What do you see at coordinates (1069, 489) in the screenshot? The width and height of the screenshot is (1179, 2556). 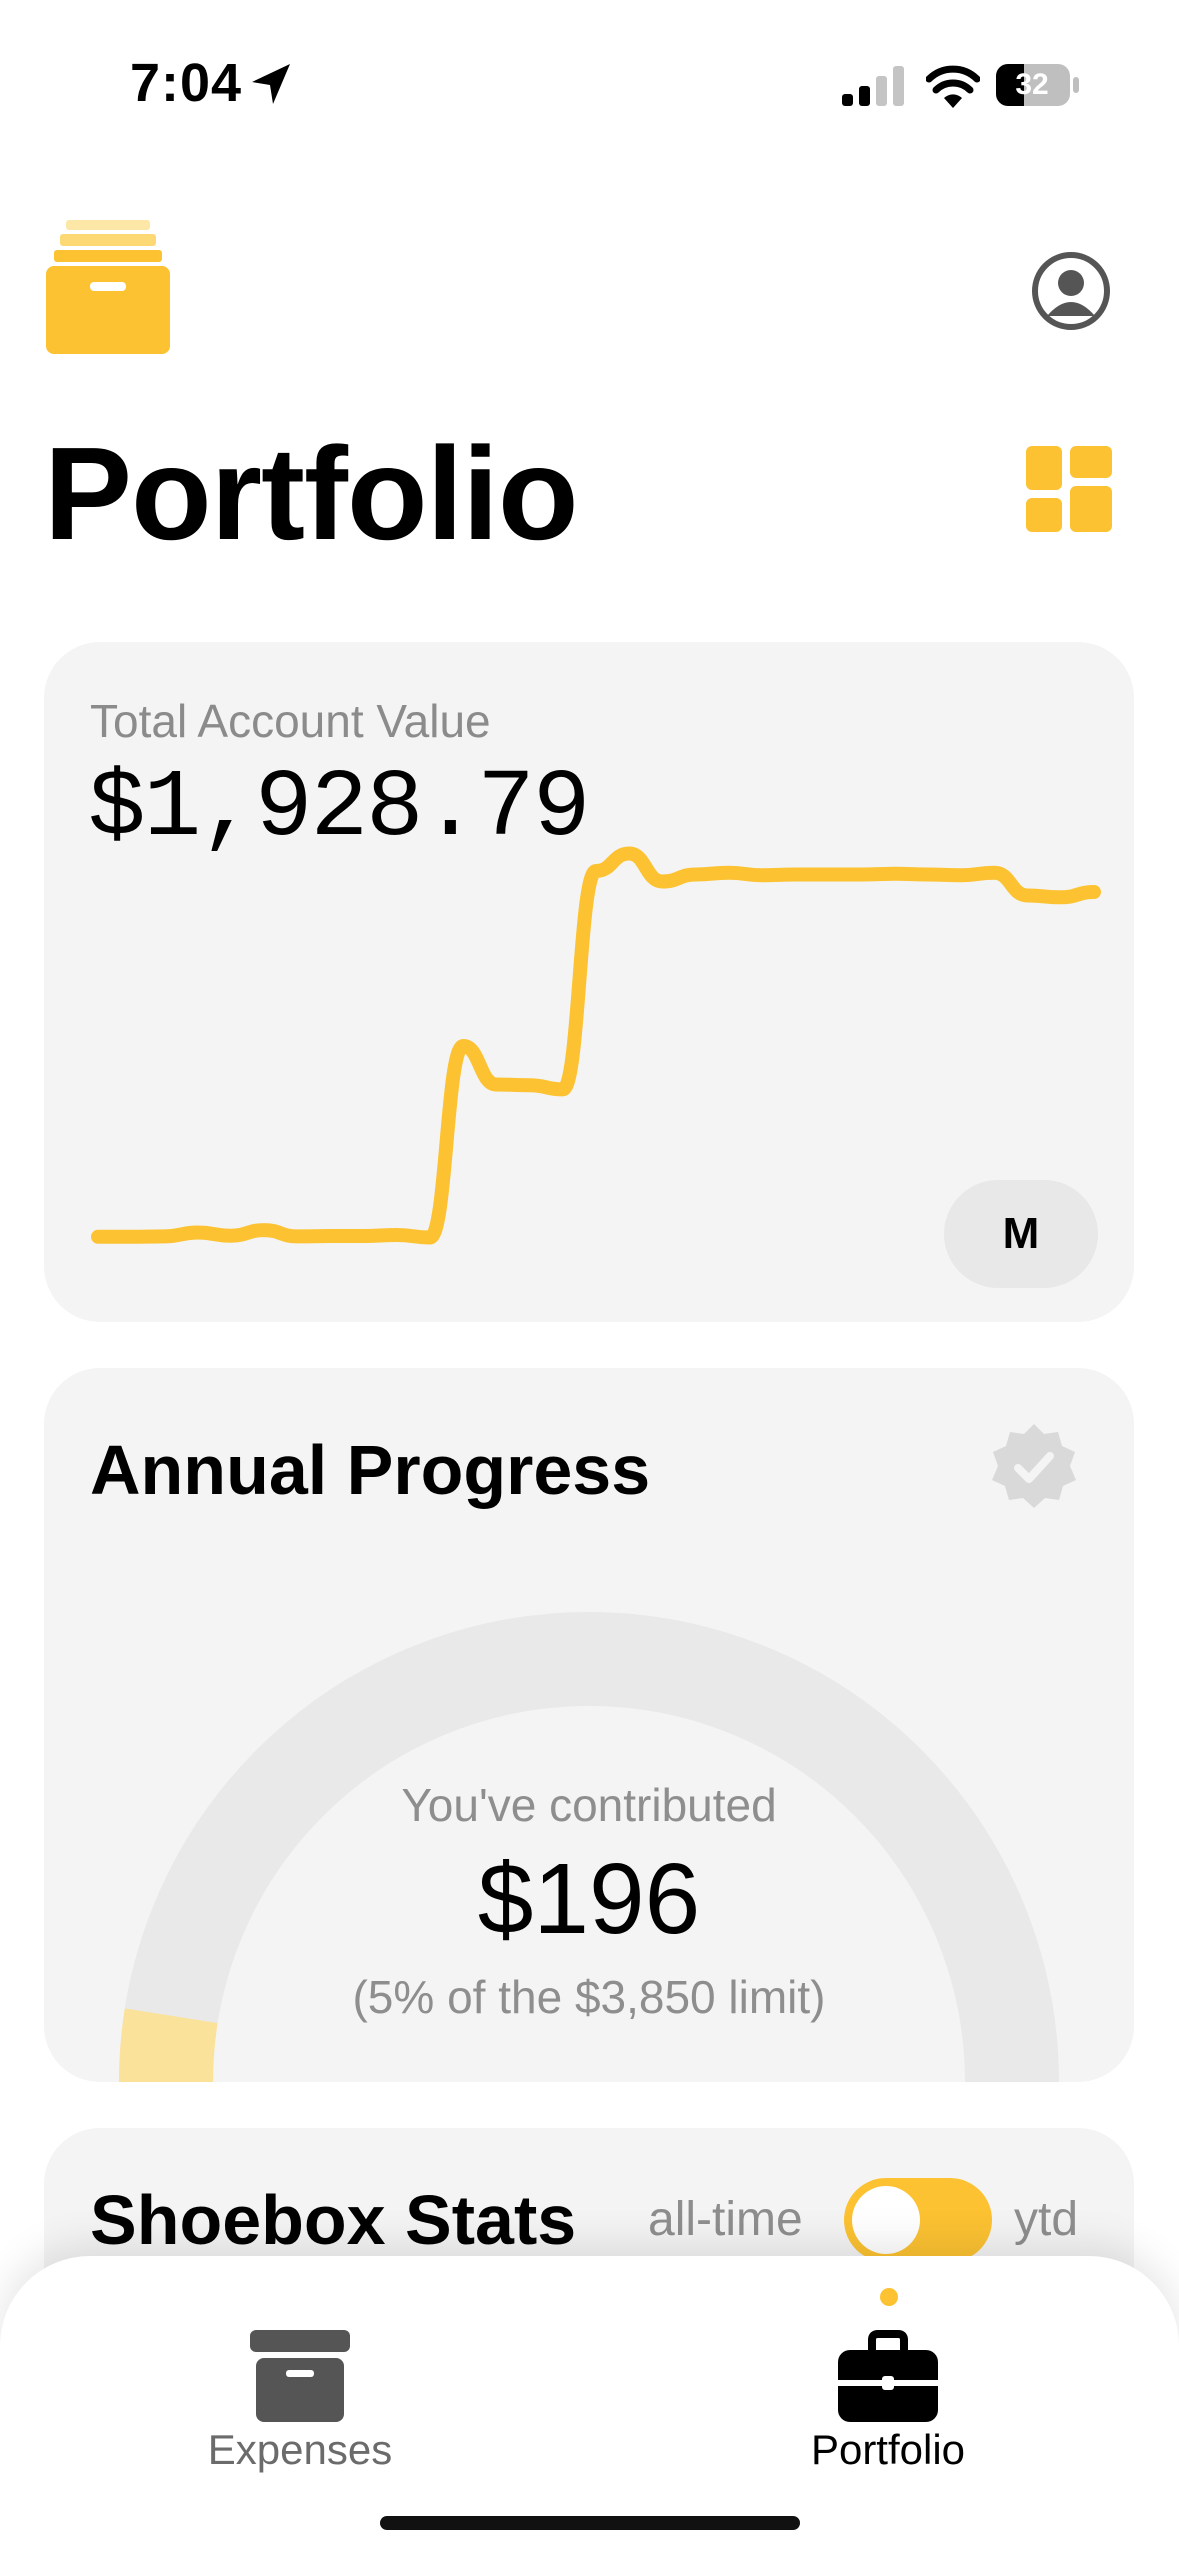 I see `grid-view-icon` at bounding box center [1069, 489].